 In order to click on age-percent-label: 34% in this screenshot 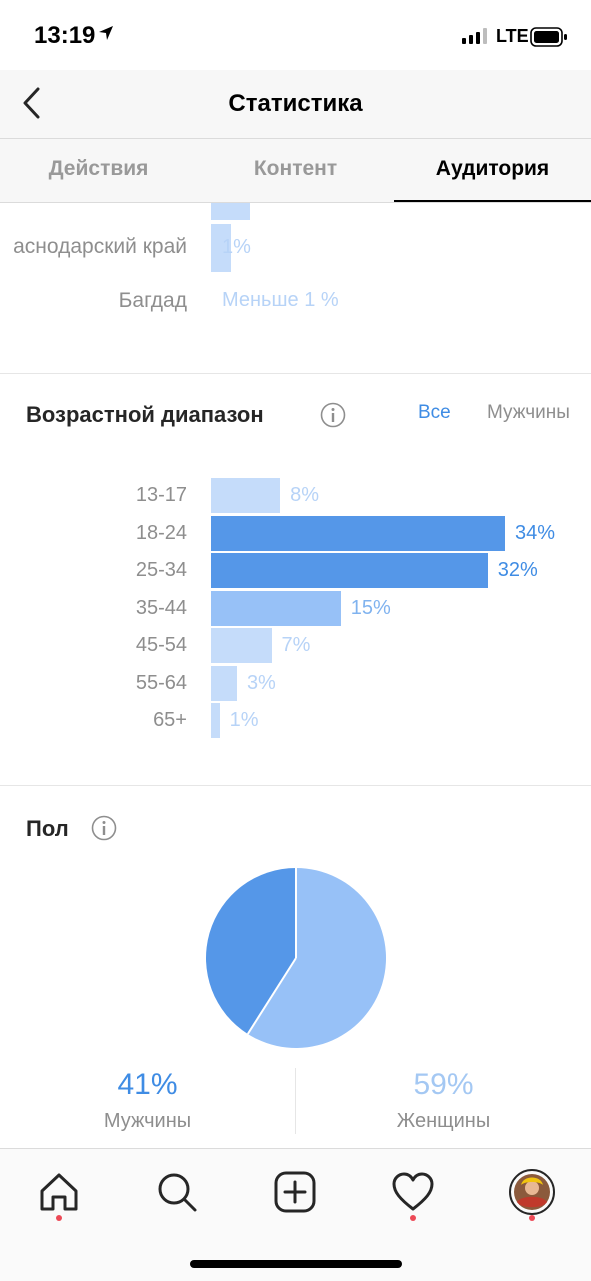, I will do `click(535, 532)`.